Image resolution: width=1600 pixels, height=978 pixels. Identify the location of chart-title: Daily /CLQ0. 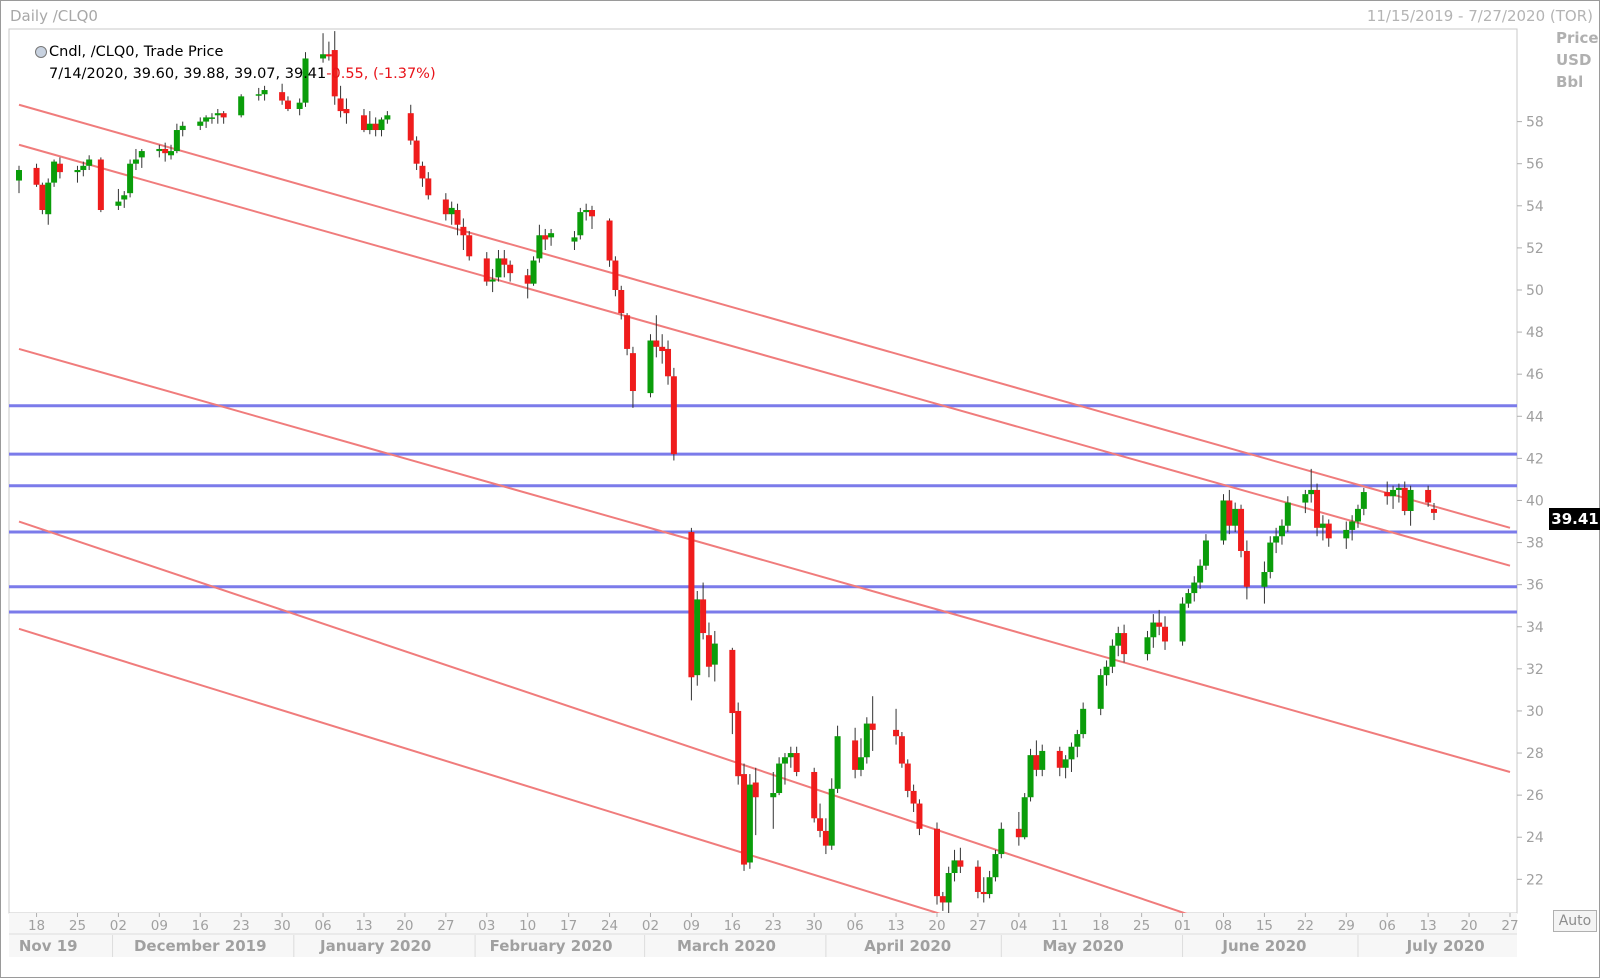
(54, 16).